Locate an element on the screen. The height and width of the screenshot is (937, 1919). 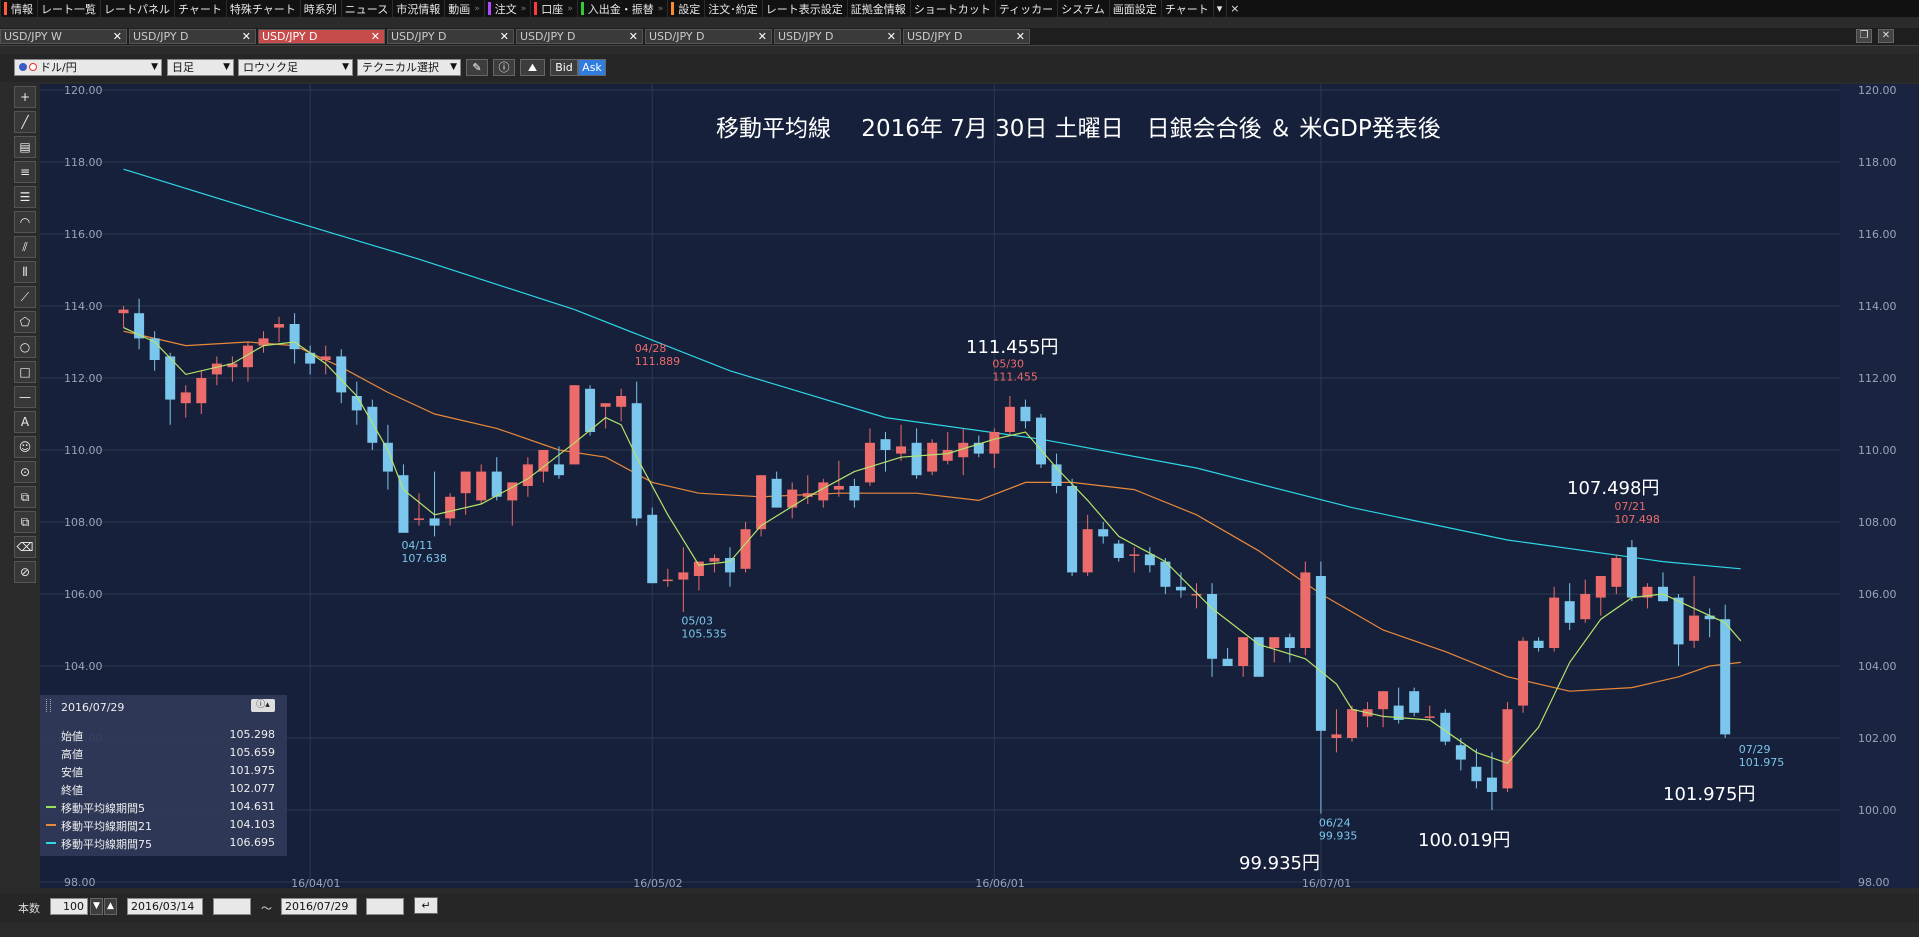
menu-item: 特殊チャート is located at coordinates (262, 8).